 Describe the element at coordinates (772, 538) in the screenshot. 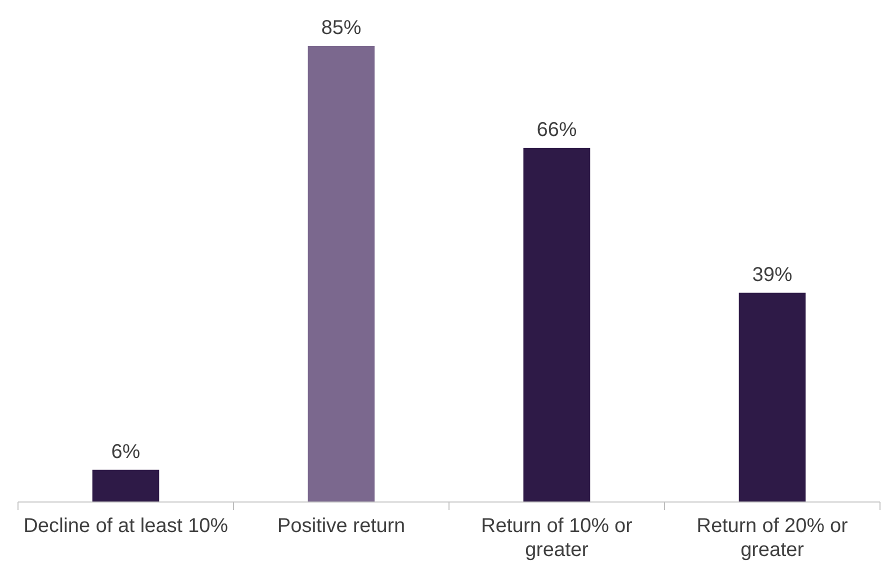

I see `x-tick-label: Return of 20% or greater` at that location.